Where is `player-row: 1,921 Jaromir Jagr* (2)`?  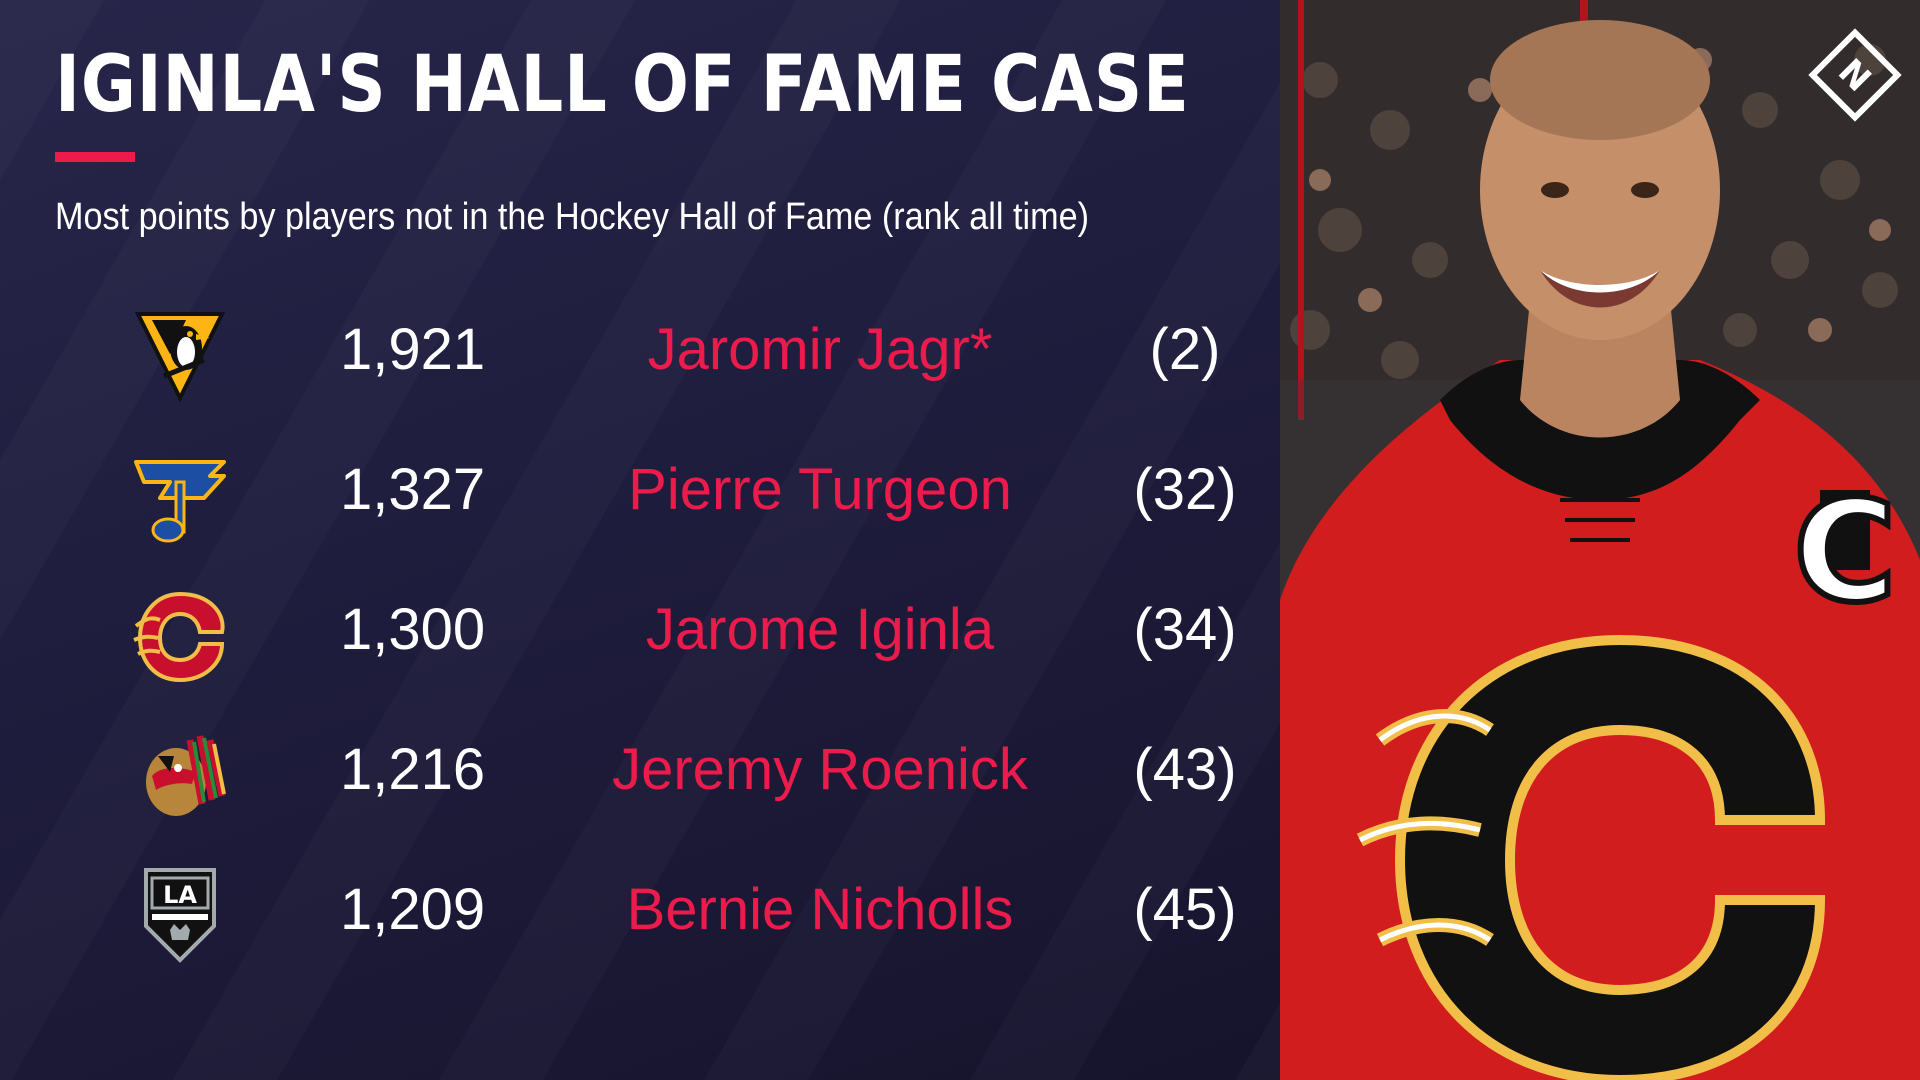 player-row: 1,921 Jaromir Jagr* (2) is located at coordinates (640, 350).